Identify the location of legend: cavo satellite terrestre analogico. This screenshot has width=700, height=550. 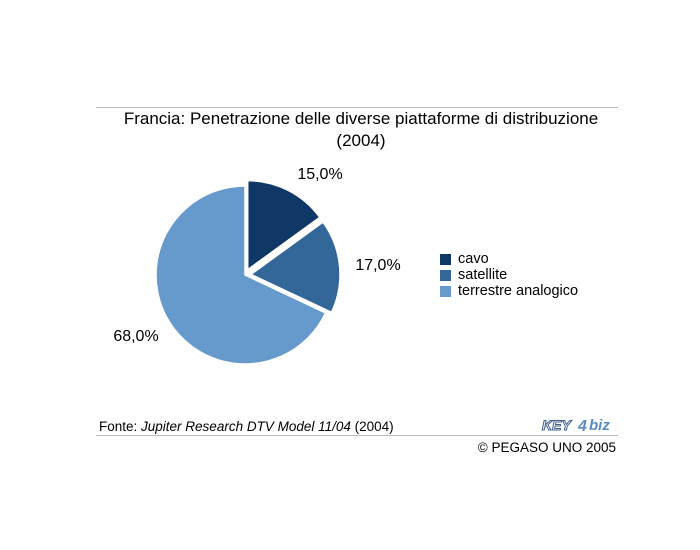
(509, 275).